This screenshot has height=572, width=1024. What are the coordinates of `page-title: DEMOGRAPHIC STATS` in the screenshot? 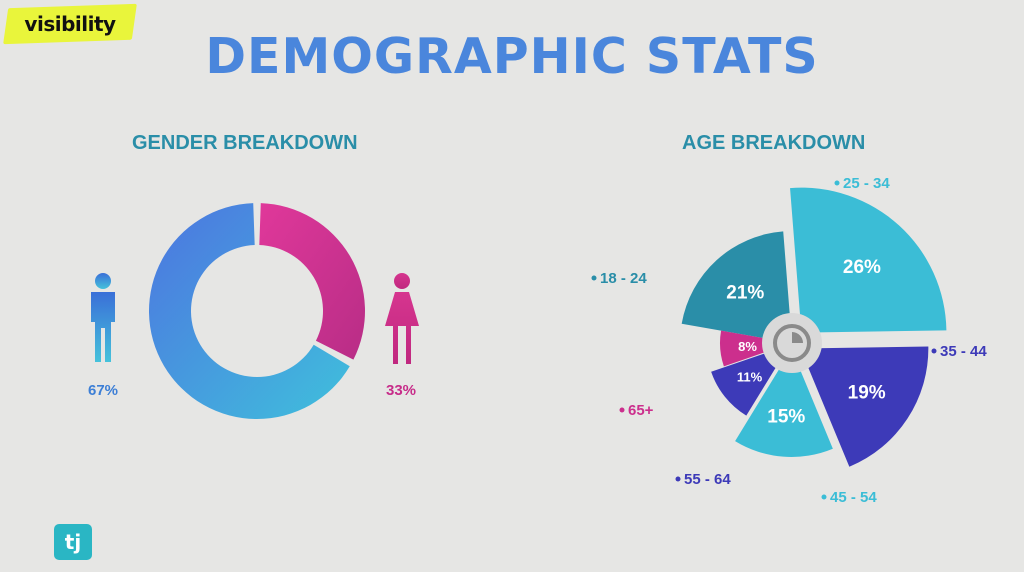 It's located at (512, 56).